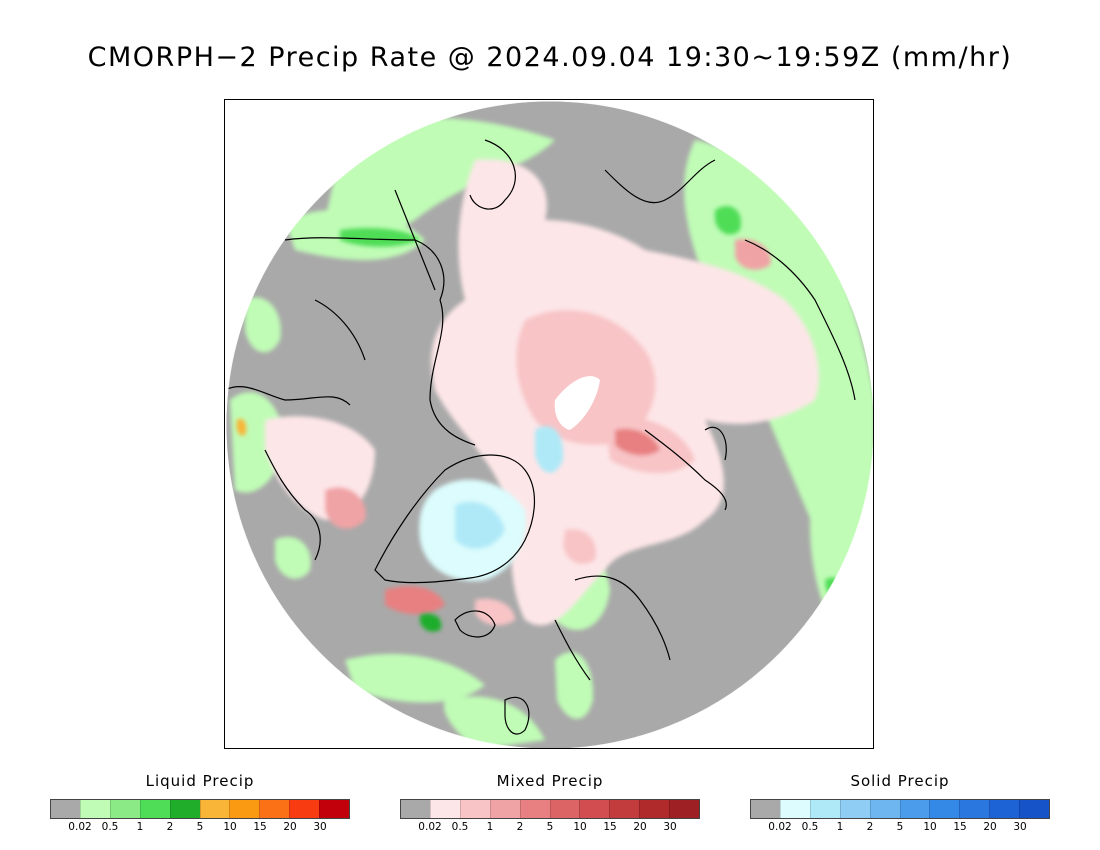 Image resolution: width=1100 pixels, height=850 pixels. What do you see at coordinates (110, 827) in the screenshot?
I see `legend-liquid-tick-label: 0.5` at bounding box center [110, 827].